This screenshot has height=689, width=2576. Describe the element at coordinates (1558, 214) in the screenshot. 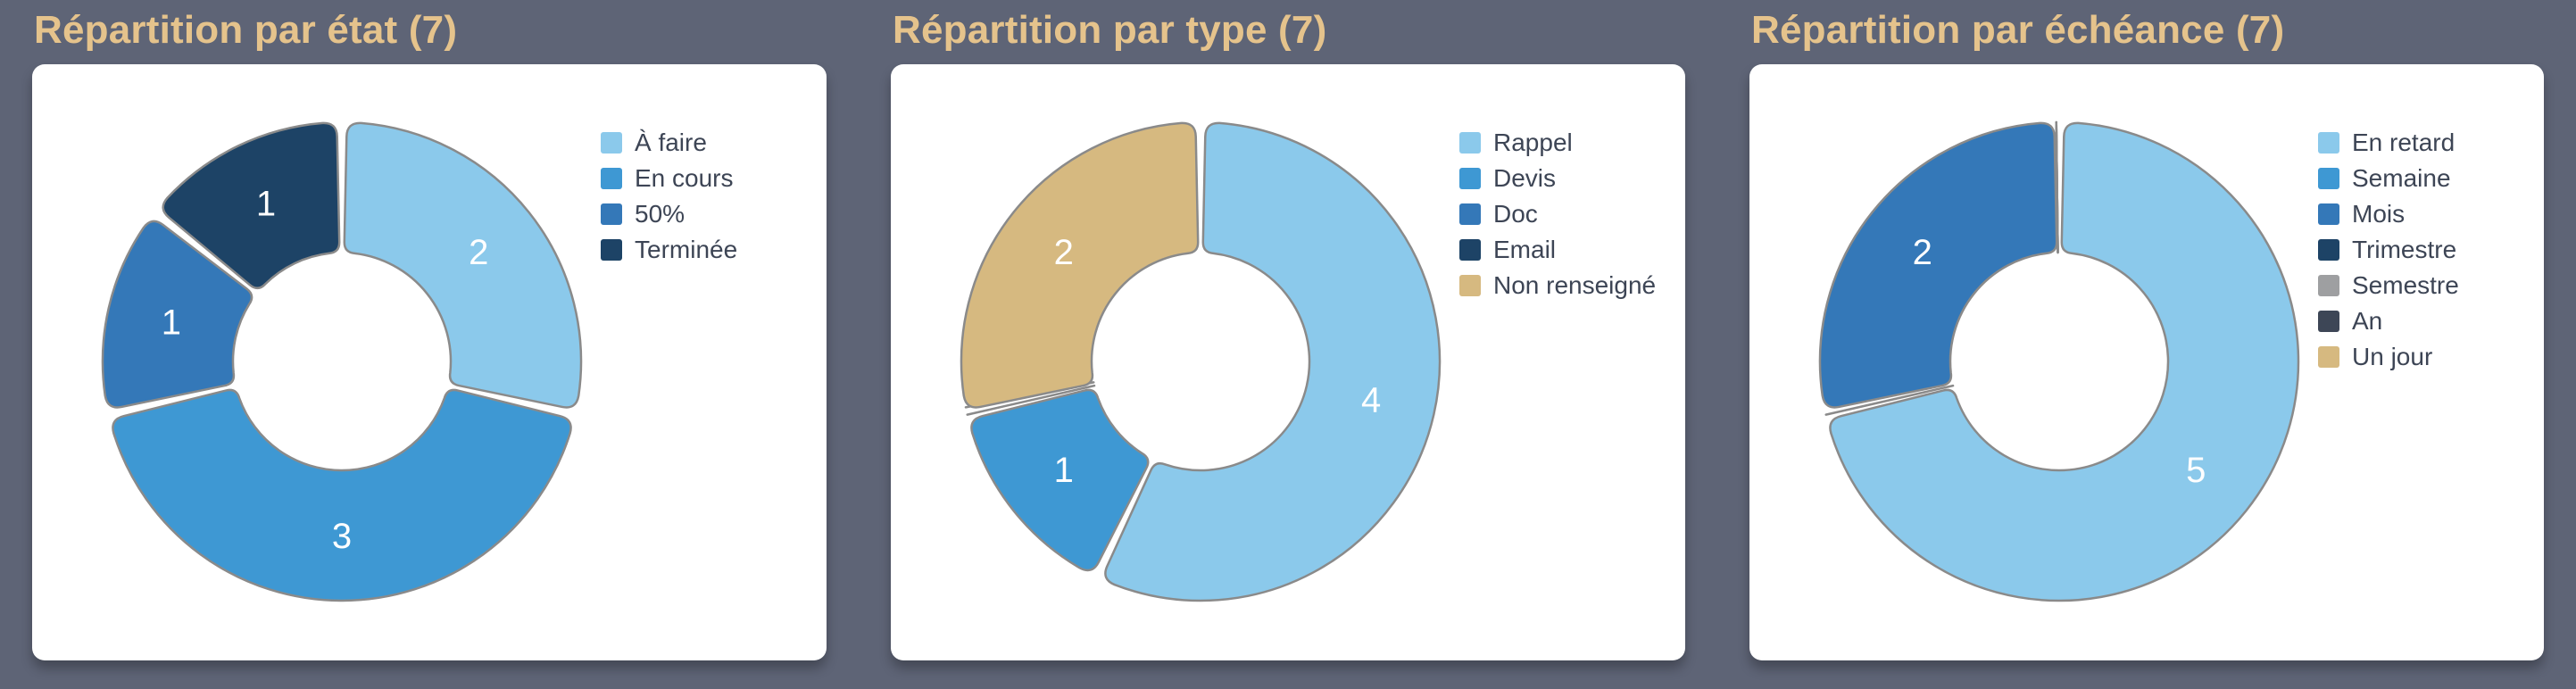

I see `legend-item: Doc` at that location.